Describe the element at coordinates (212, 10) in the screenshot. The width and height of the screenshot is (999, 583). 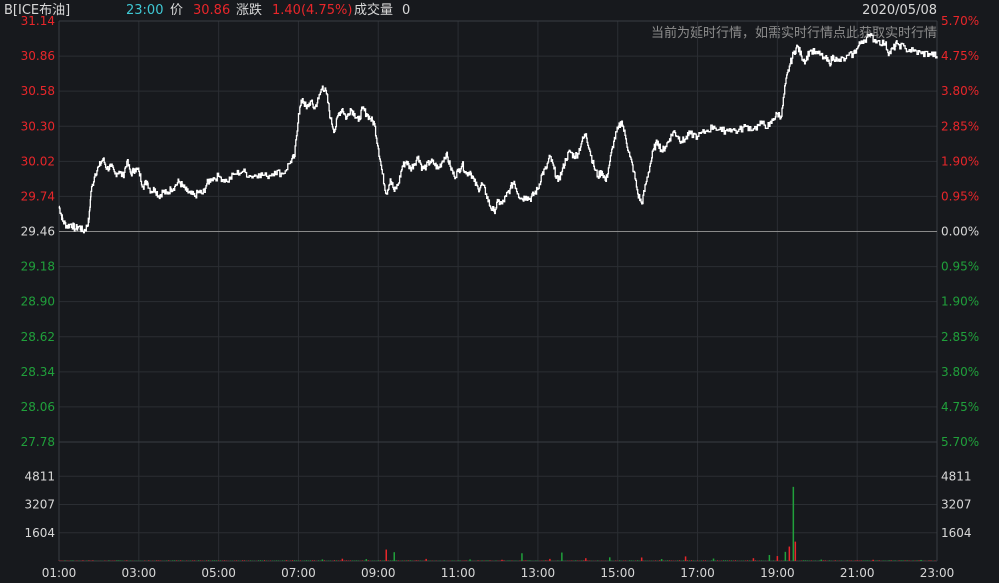
I see `price-value: 30.86` at that location.